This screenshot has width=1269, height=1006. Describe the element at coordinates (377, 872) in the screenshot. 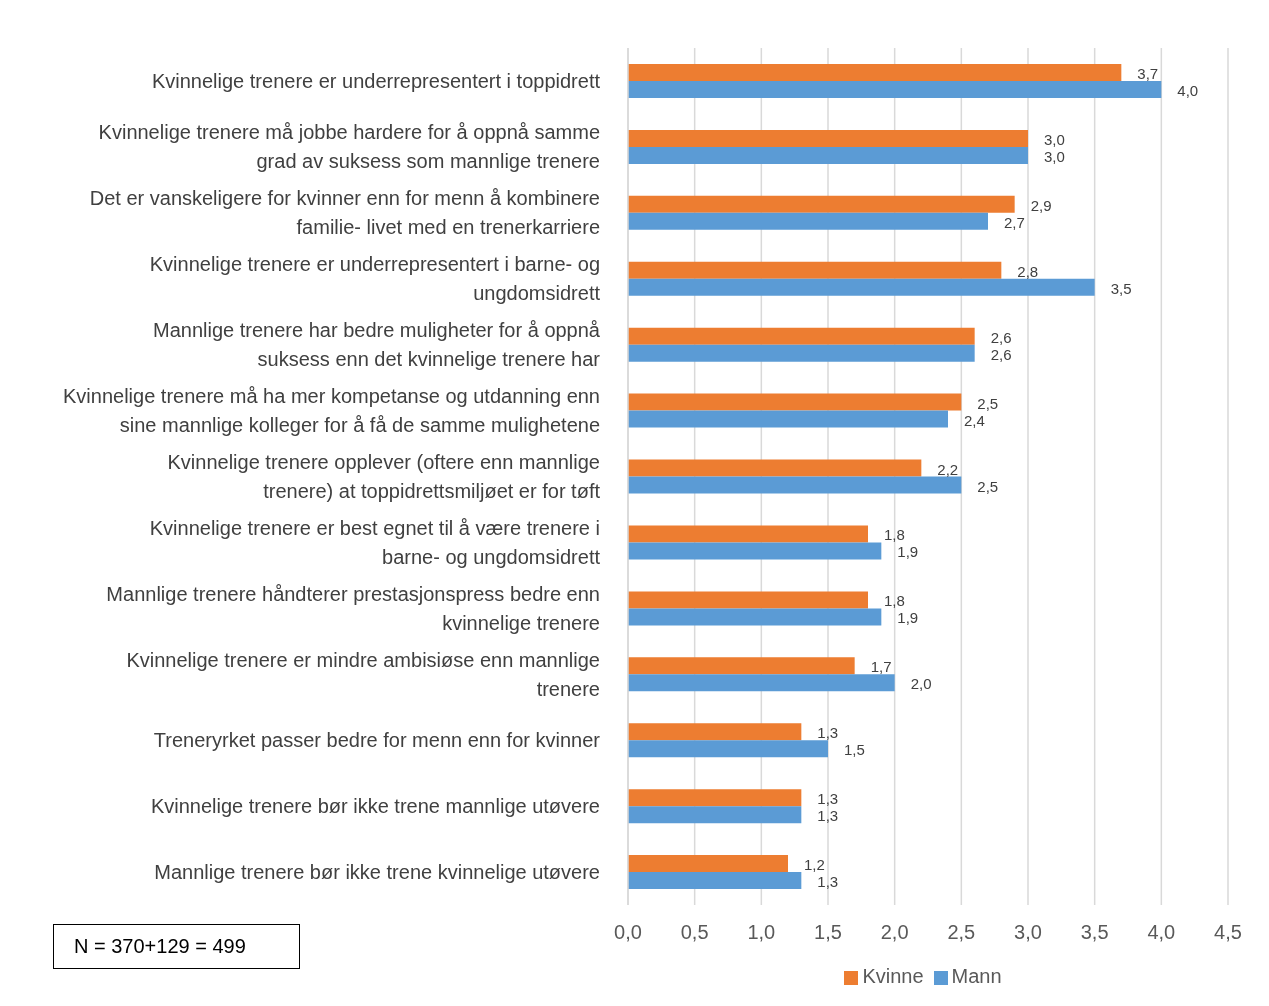

I see `y-tick-label: Mannlige trenere bør ikke trene kvinnelige utøvere` at that location.